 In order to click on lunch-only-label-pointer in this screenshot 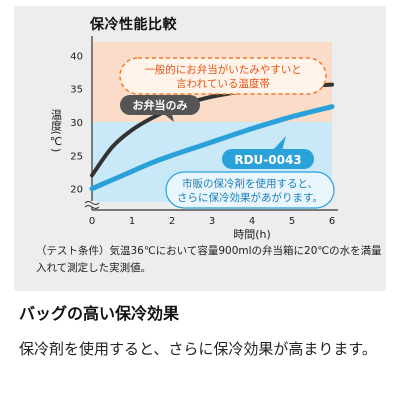, I will do `click(169, 118)`.